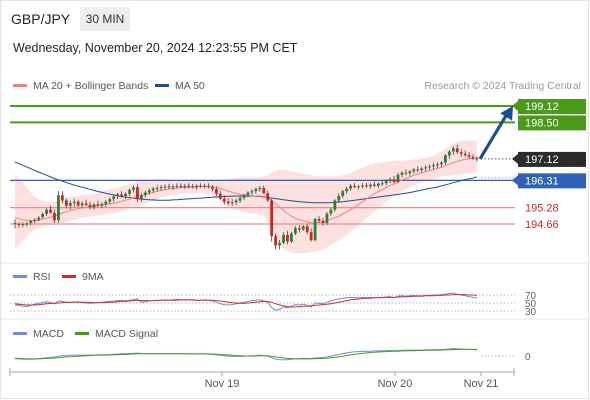 Image resolution: width=590 pixels, height=400 pixels. Describe the element at coordinates (93, 277) in the screenshot. I see `legend-9ma-label: 9MA` at that location.